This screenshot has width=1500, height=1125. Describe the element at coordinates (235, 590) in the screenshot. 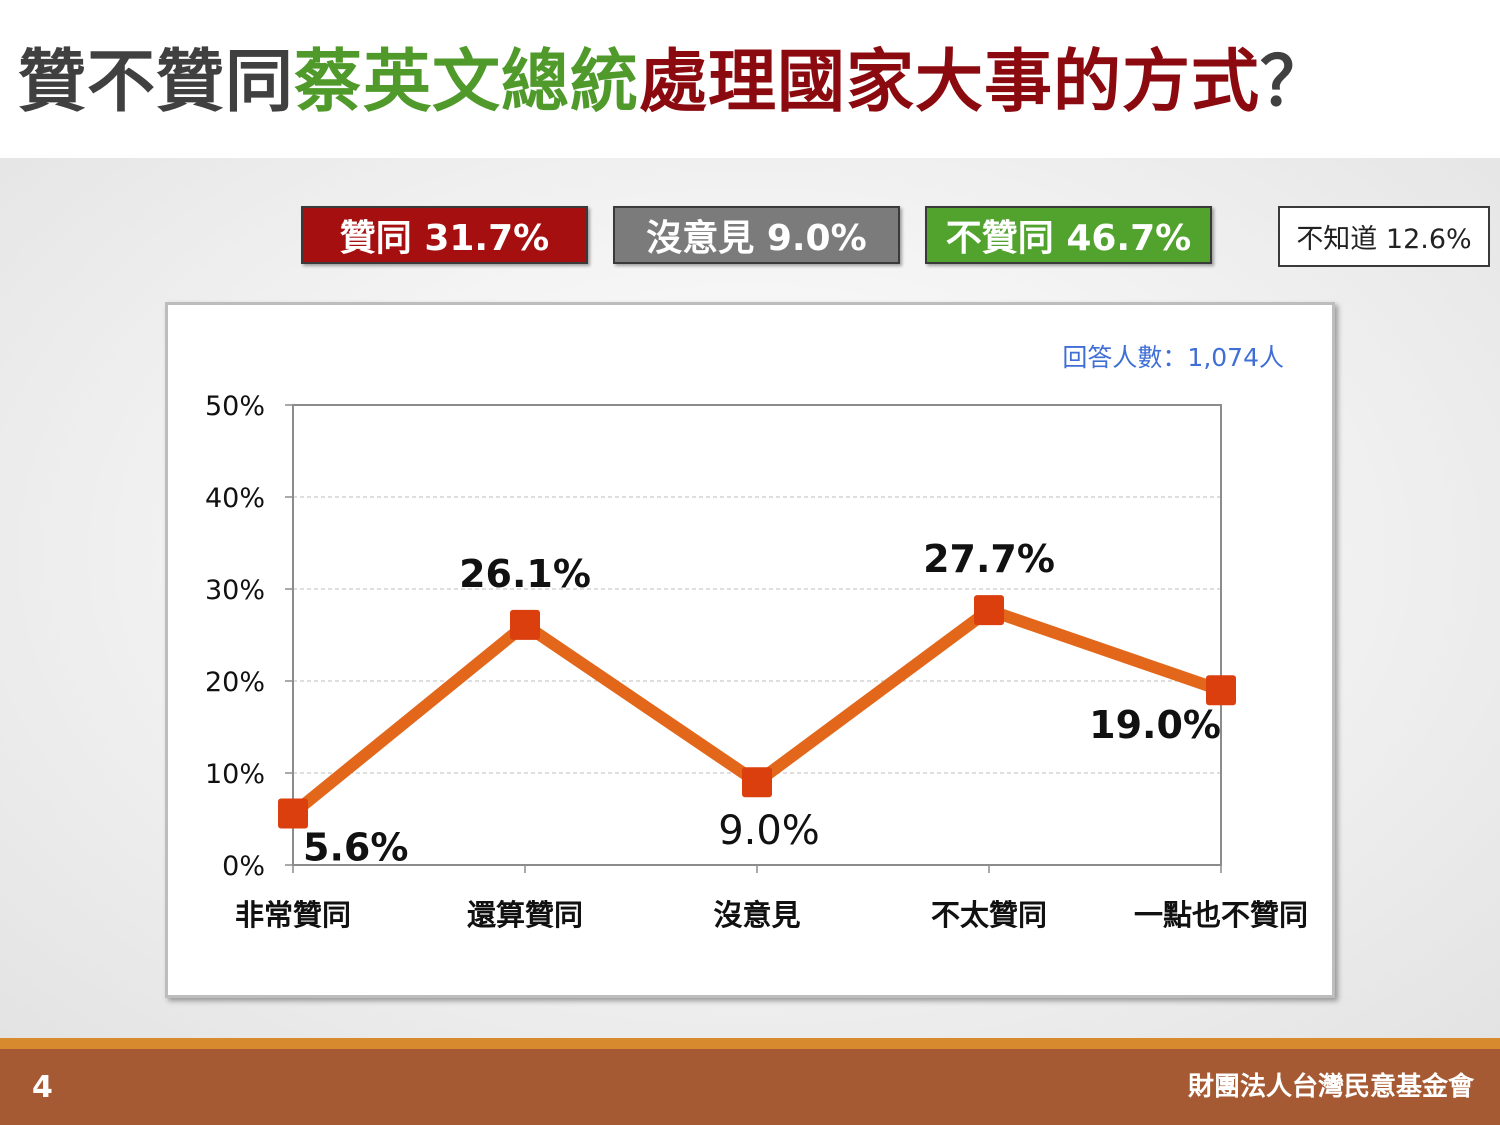

I see `y-tick-label: 30%` at that location.